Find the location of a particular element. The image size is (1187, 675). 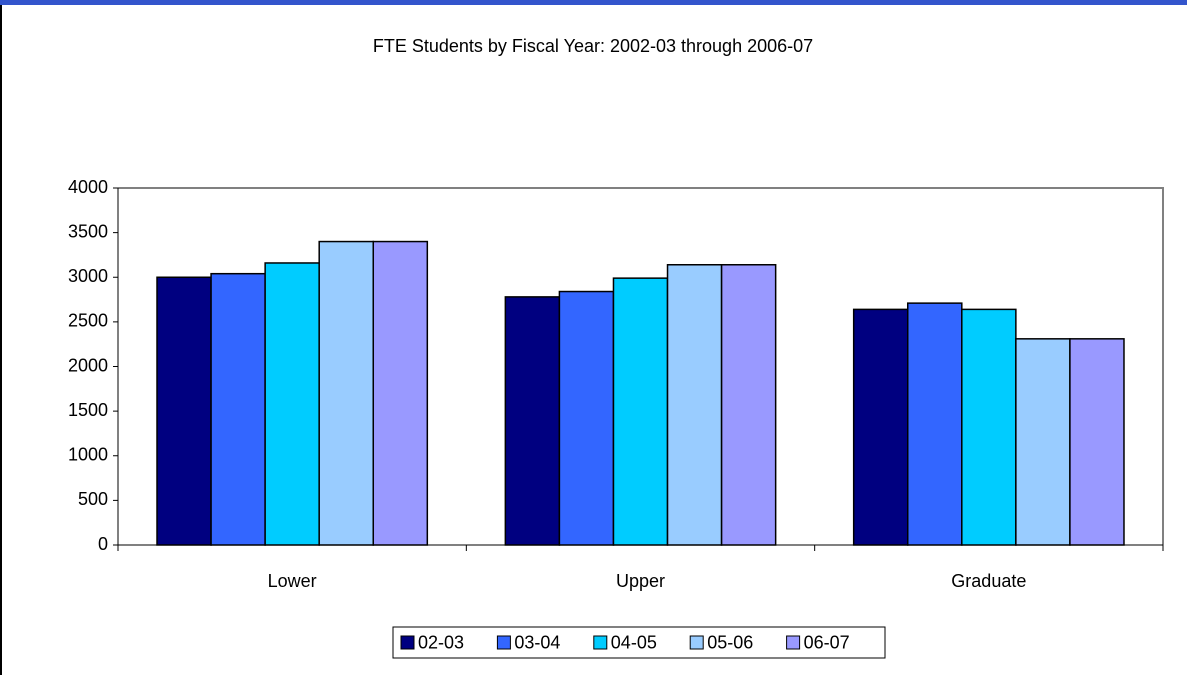

legend-label: 03-04 is located at coordinates (537, 642).